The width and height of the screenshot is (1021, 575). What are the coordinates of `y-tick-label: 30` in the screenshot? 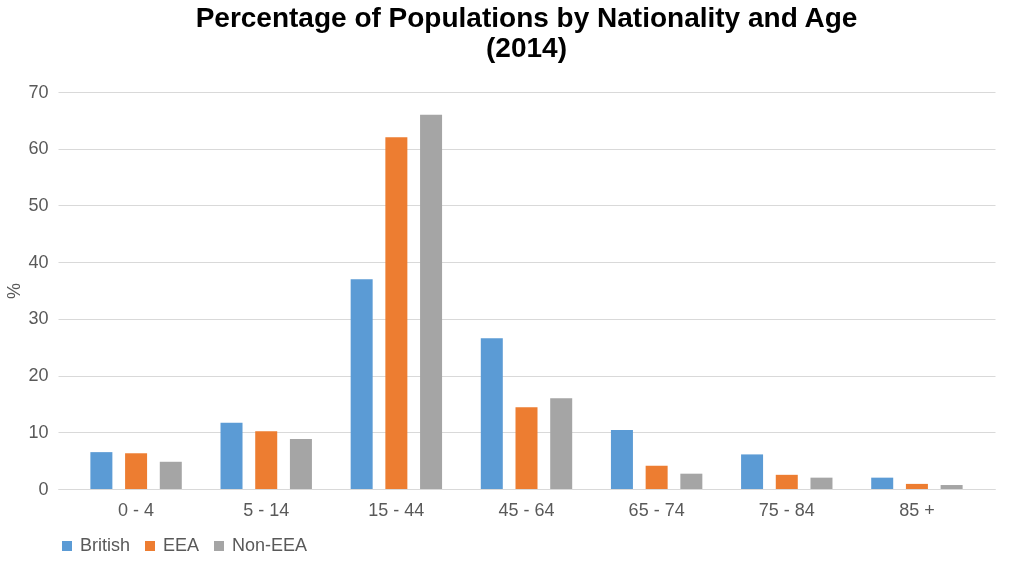 It's located at (38, 318).